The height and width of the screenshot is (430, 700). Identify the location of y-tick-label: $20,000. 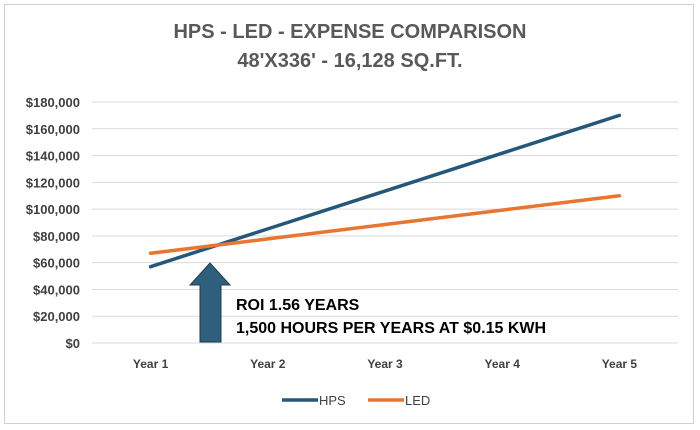
(56, 316).